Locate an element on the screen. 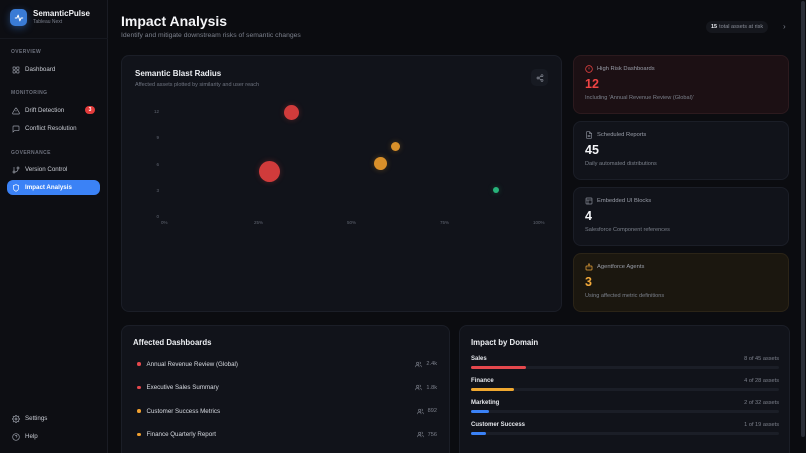 The height and width of the screenshot is (453, 806). stat-value: 4 is located at coordinates (588, 216).